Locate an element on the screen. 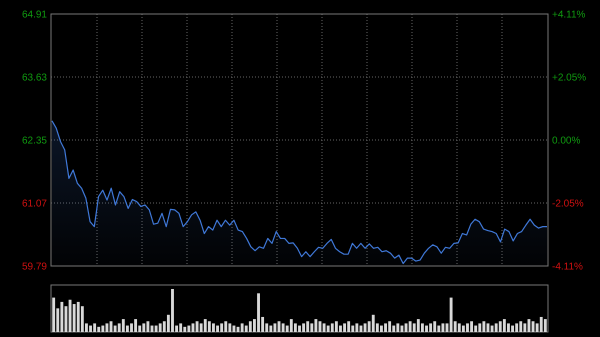  y2-tick-label: +4.11% is located at coordinates (569, 15).